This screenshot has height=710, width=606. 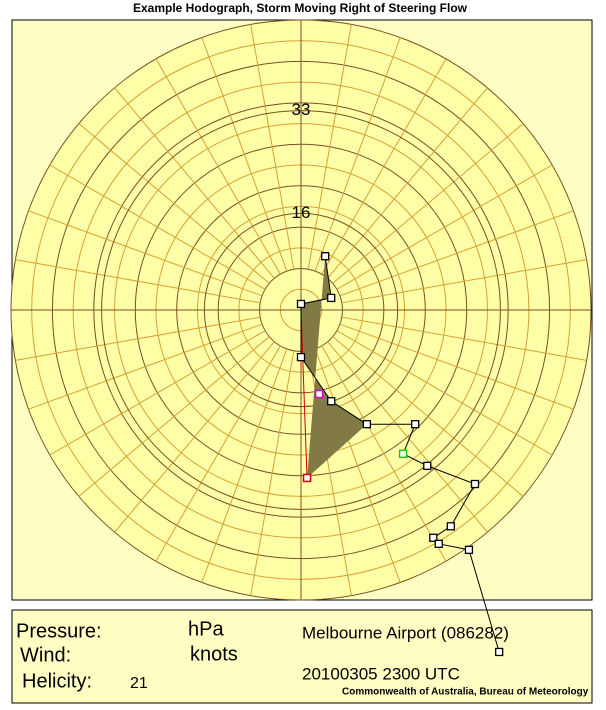 I want to click on storm-vector, so click(x=304, y=393).